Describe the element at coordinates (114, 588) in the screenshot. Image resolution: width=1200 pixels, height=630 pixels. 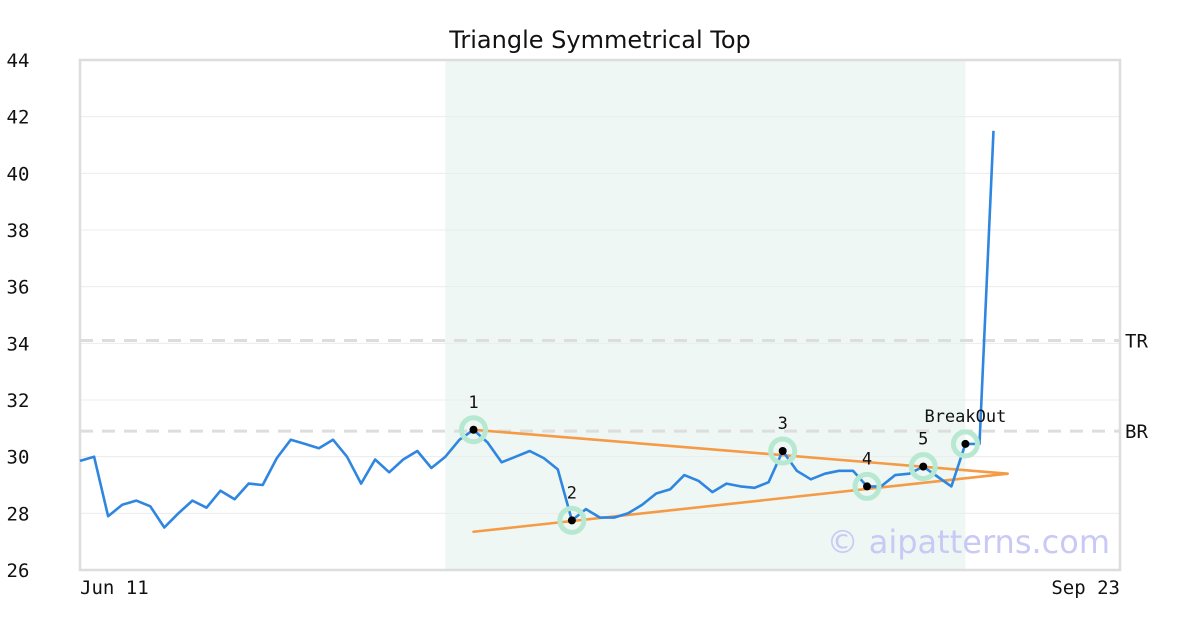
I see `x-tick-label: Jun 11` at that location.